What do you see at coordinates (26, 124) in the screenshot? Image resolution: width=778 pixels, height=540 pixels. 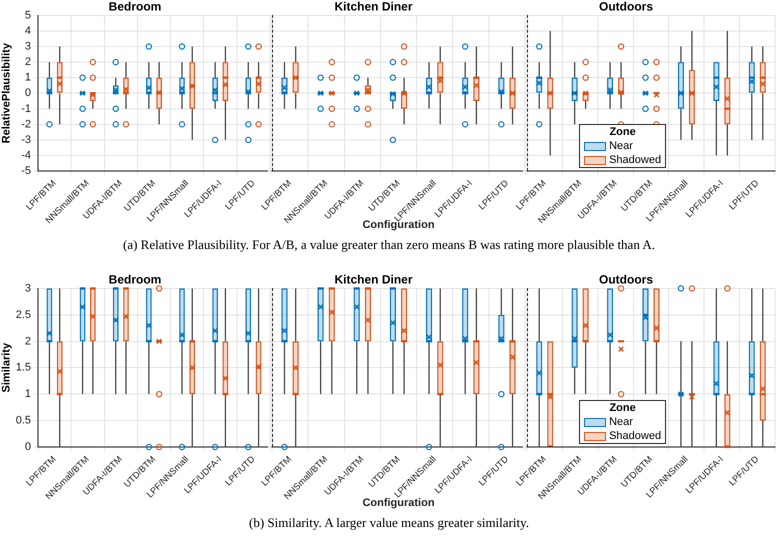 I see `y-tick-label: -2` at bounding box center [26, 124].